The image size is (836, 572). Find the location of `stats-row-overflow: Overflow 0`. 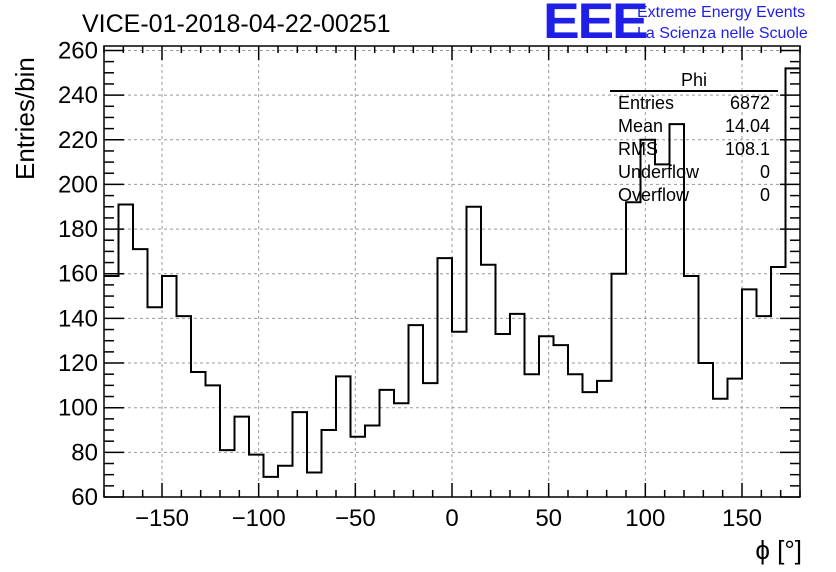

stats-row-overflow: Overflow 0 is located at coordinates (694, 195).